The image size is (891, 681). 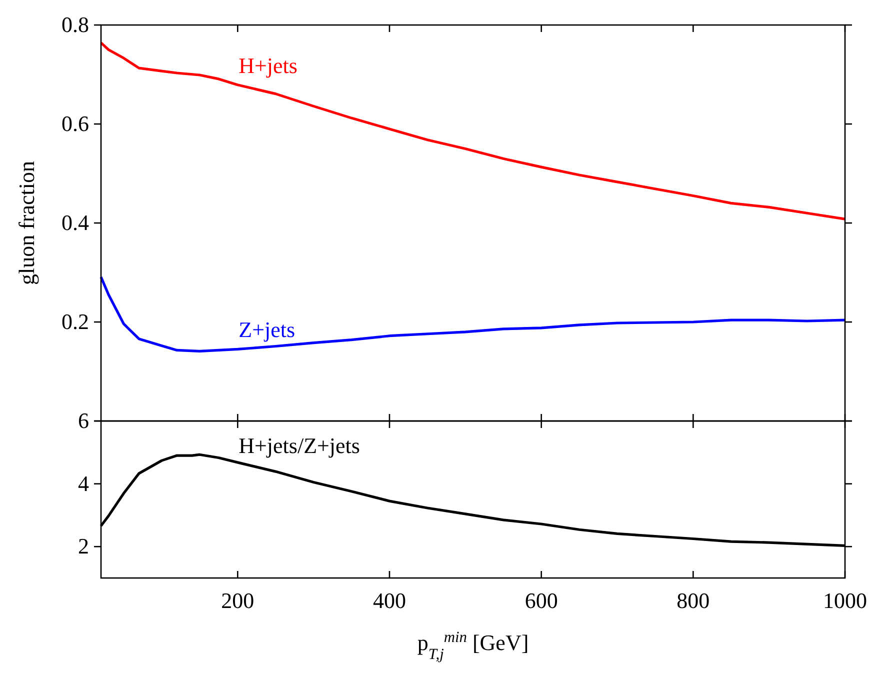 I want to click on x-tick-label: 400, so click(x=389, y=600).